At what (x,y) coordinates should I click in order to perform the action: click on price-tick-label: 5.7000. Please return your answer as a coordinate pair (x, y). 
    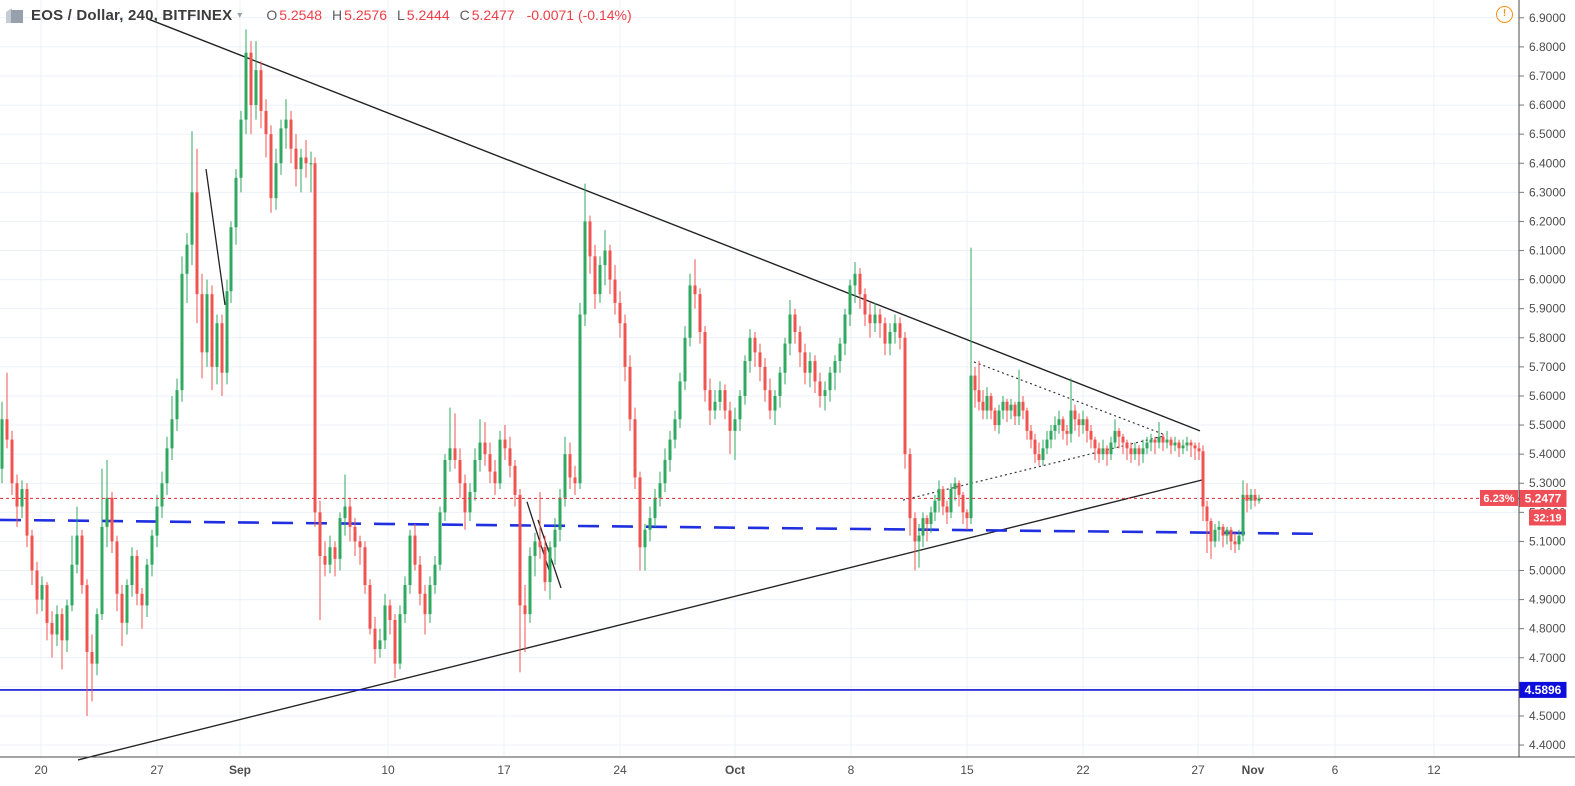
    Looking at the image, I should click on (1547, 367).